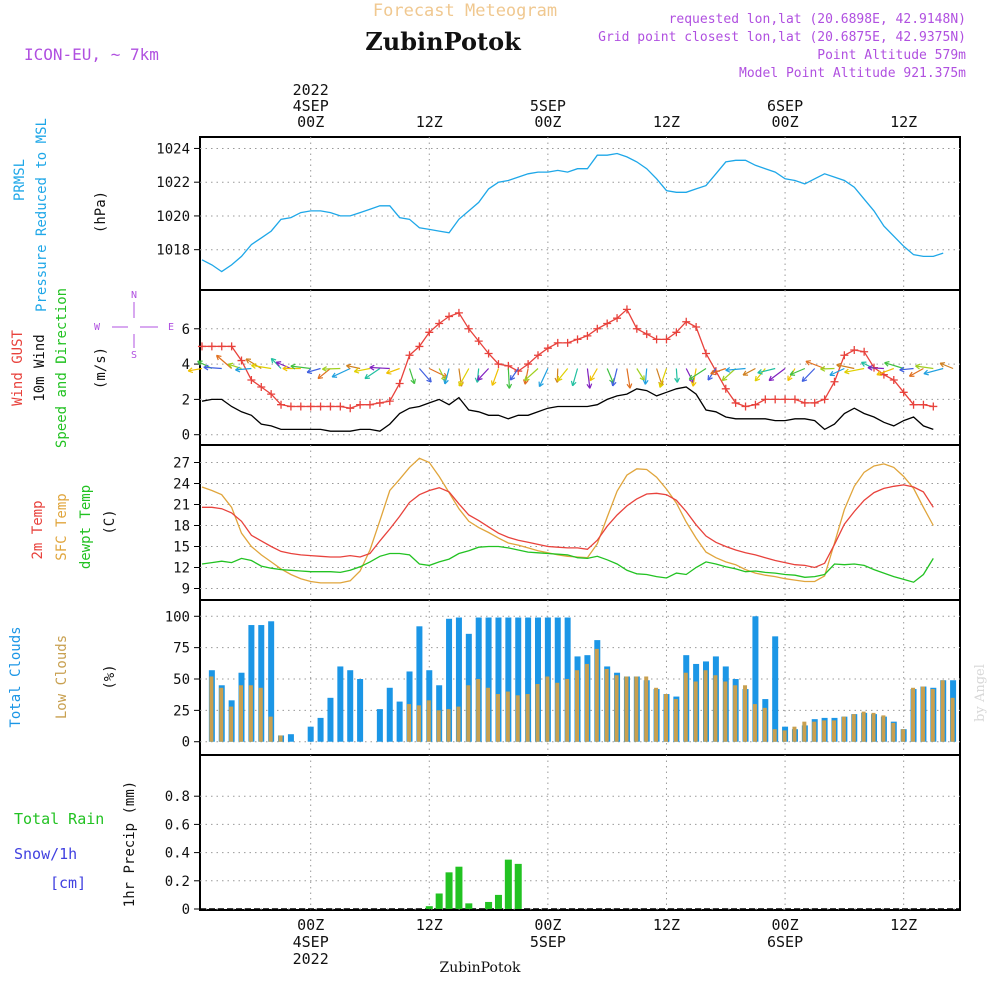 This screenshot has width=1000, height=1000. Describe the element at coordinates (110, 521) in the screenshot. I see `label-celsius: (C)` at that location.